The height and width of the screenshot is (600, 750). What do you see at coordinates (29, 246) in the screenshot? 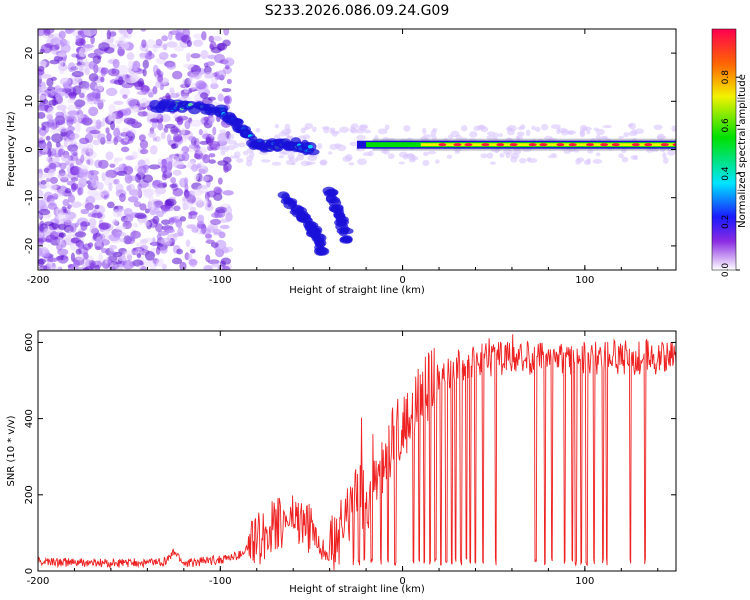
I see `heatmap-y-tick-label: -20` at bounding box center [29, 246].